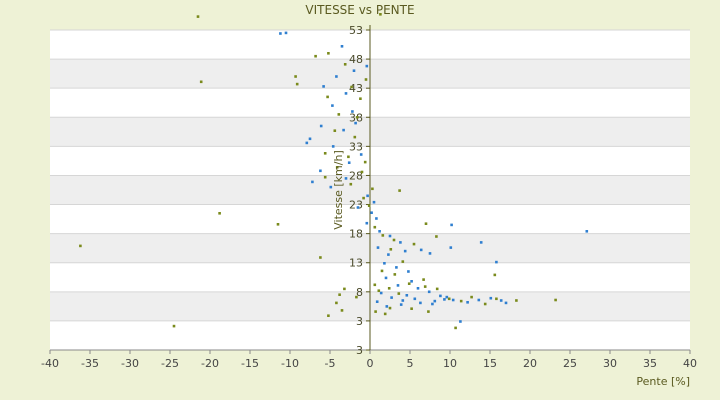 Image resolution: width=720 pixels, height=400 pixels. I want to click on x-tick-label: 25, so click(570, 363).